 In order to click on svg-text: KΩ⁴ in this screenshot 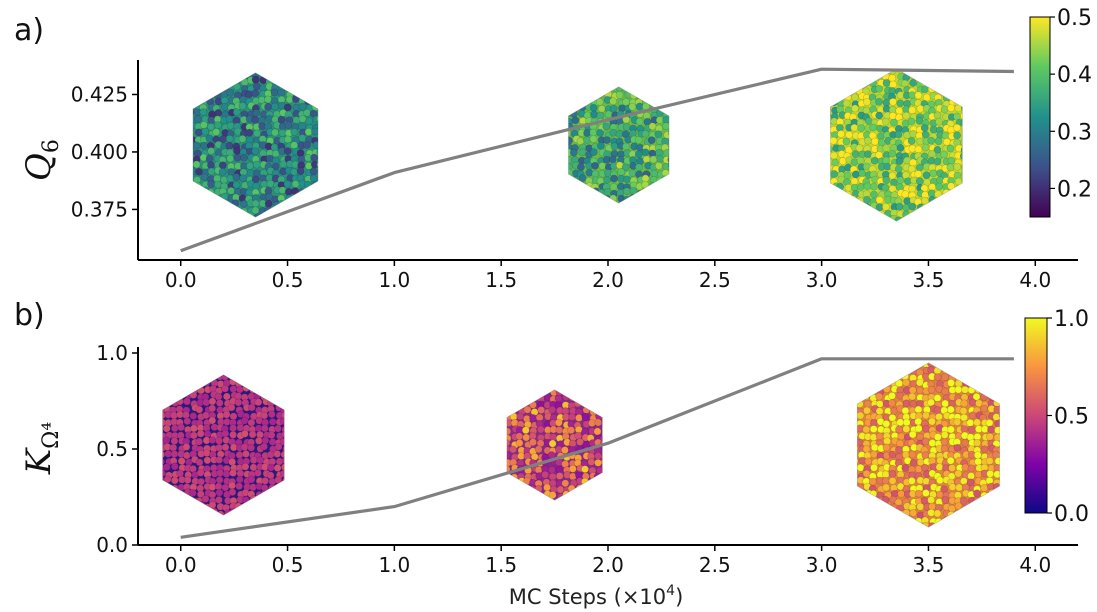, I will do `click(41, 449)`.